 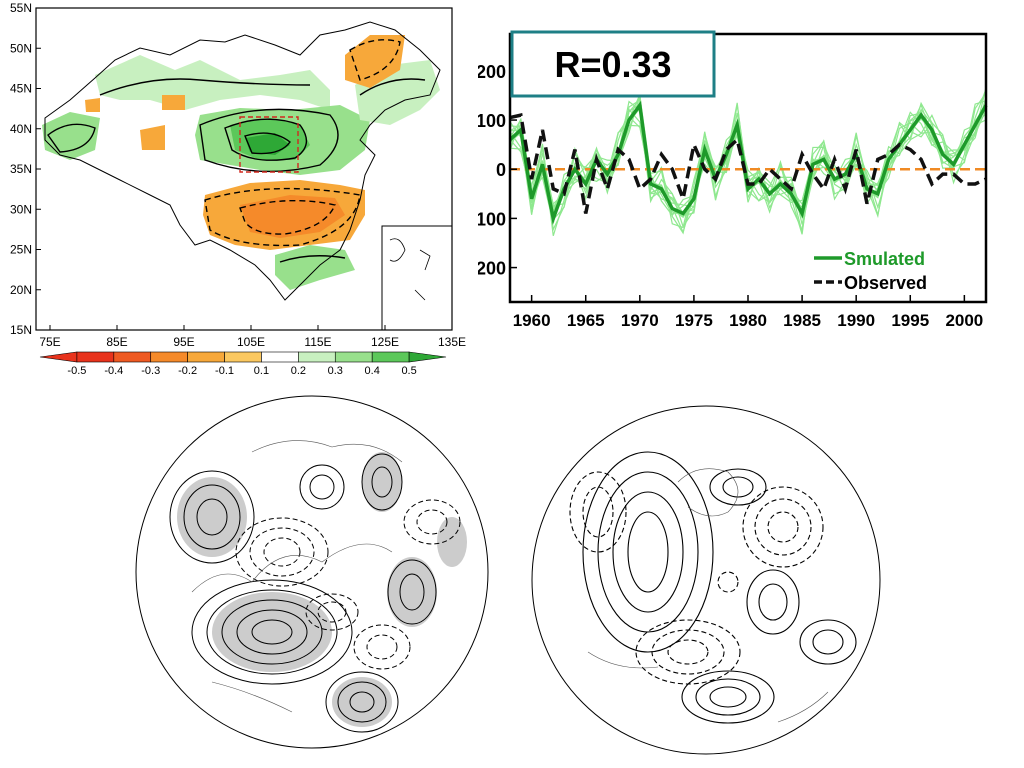 I want to click on country-outline, so click(x=242, y=161).